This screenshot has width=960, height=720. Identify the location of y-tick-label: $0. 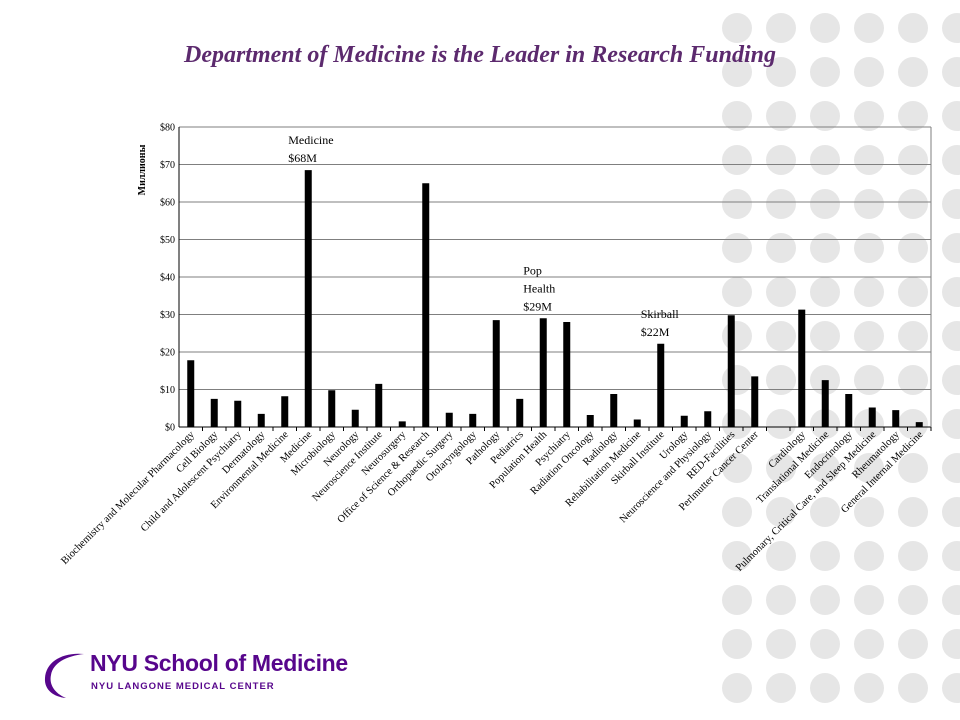
(170, 428).